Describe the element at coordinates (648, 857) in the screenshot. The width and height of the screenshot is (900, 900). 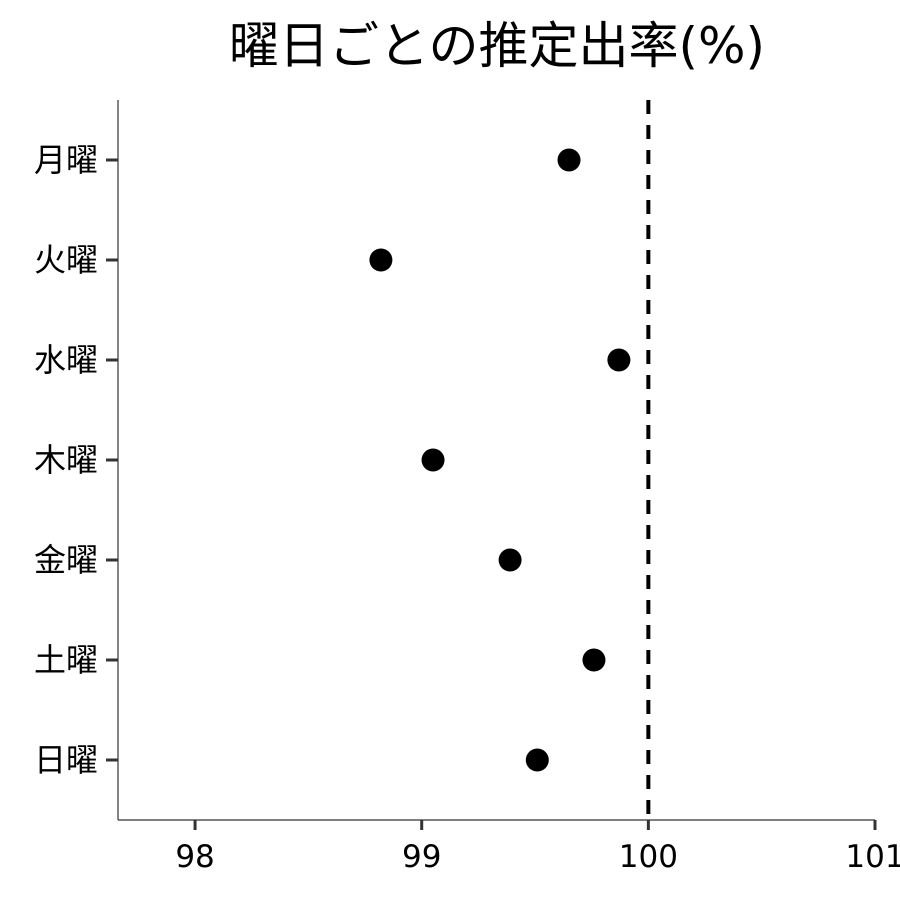
I see `x-tick-label: 100` at that location.